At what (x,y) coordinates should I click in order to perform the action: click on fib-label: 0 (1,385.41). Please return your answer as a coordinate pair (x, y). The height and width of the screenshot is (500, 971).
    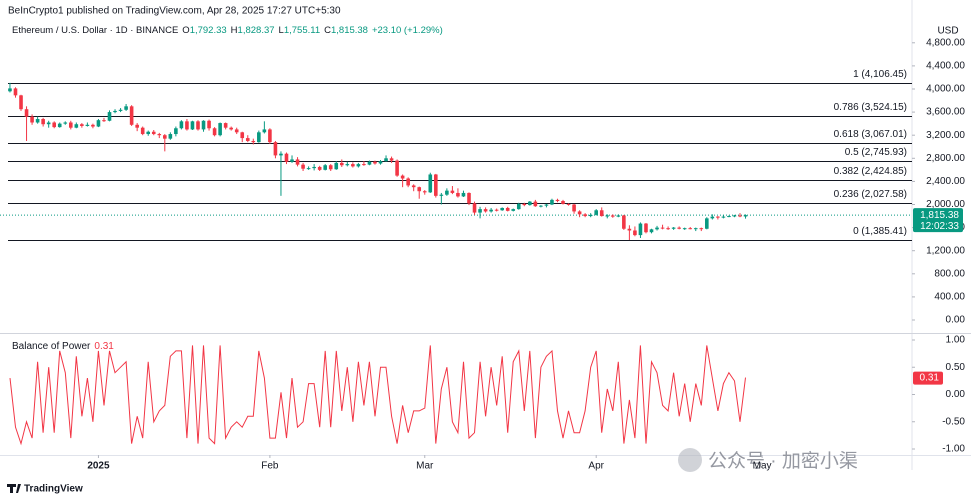
    Looking at the image, I should click on (880, 231).